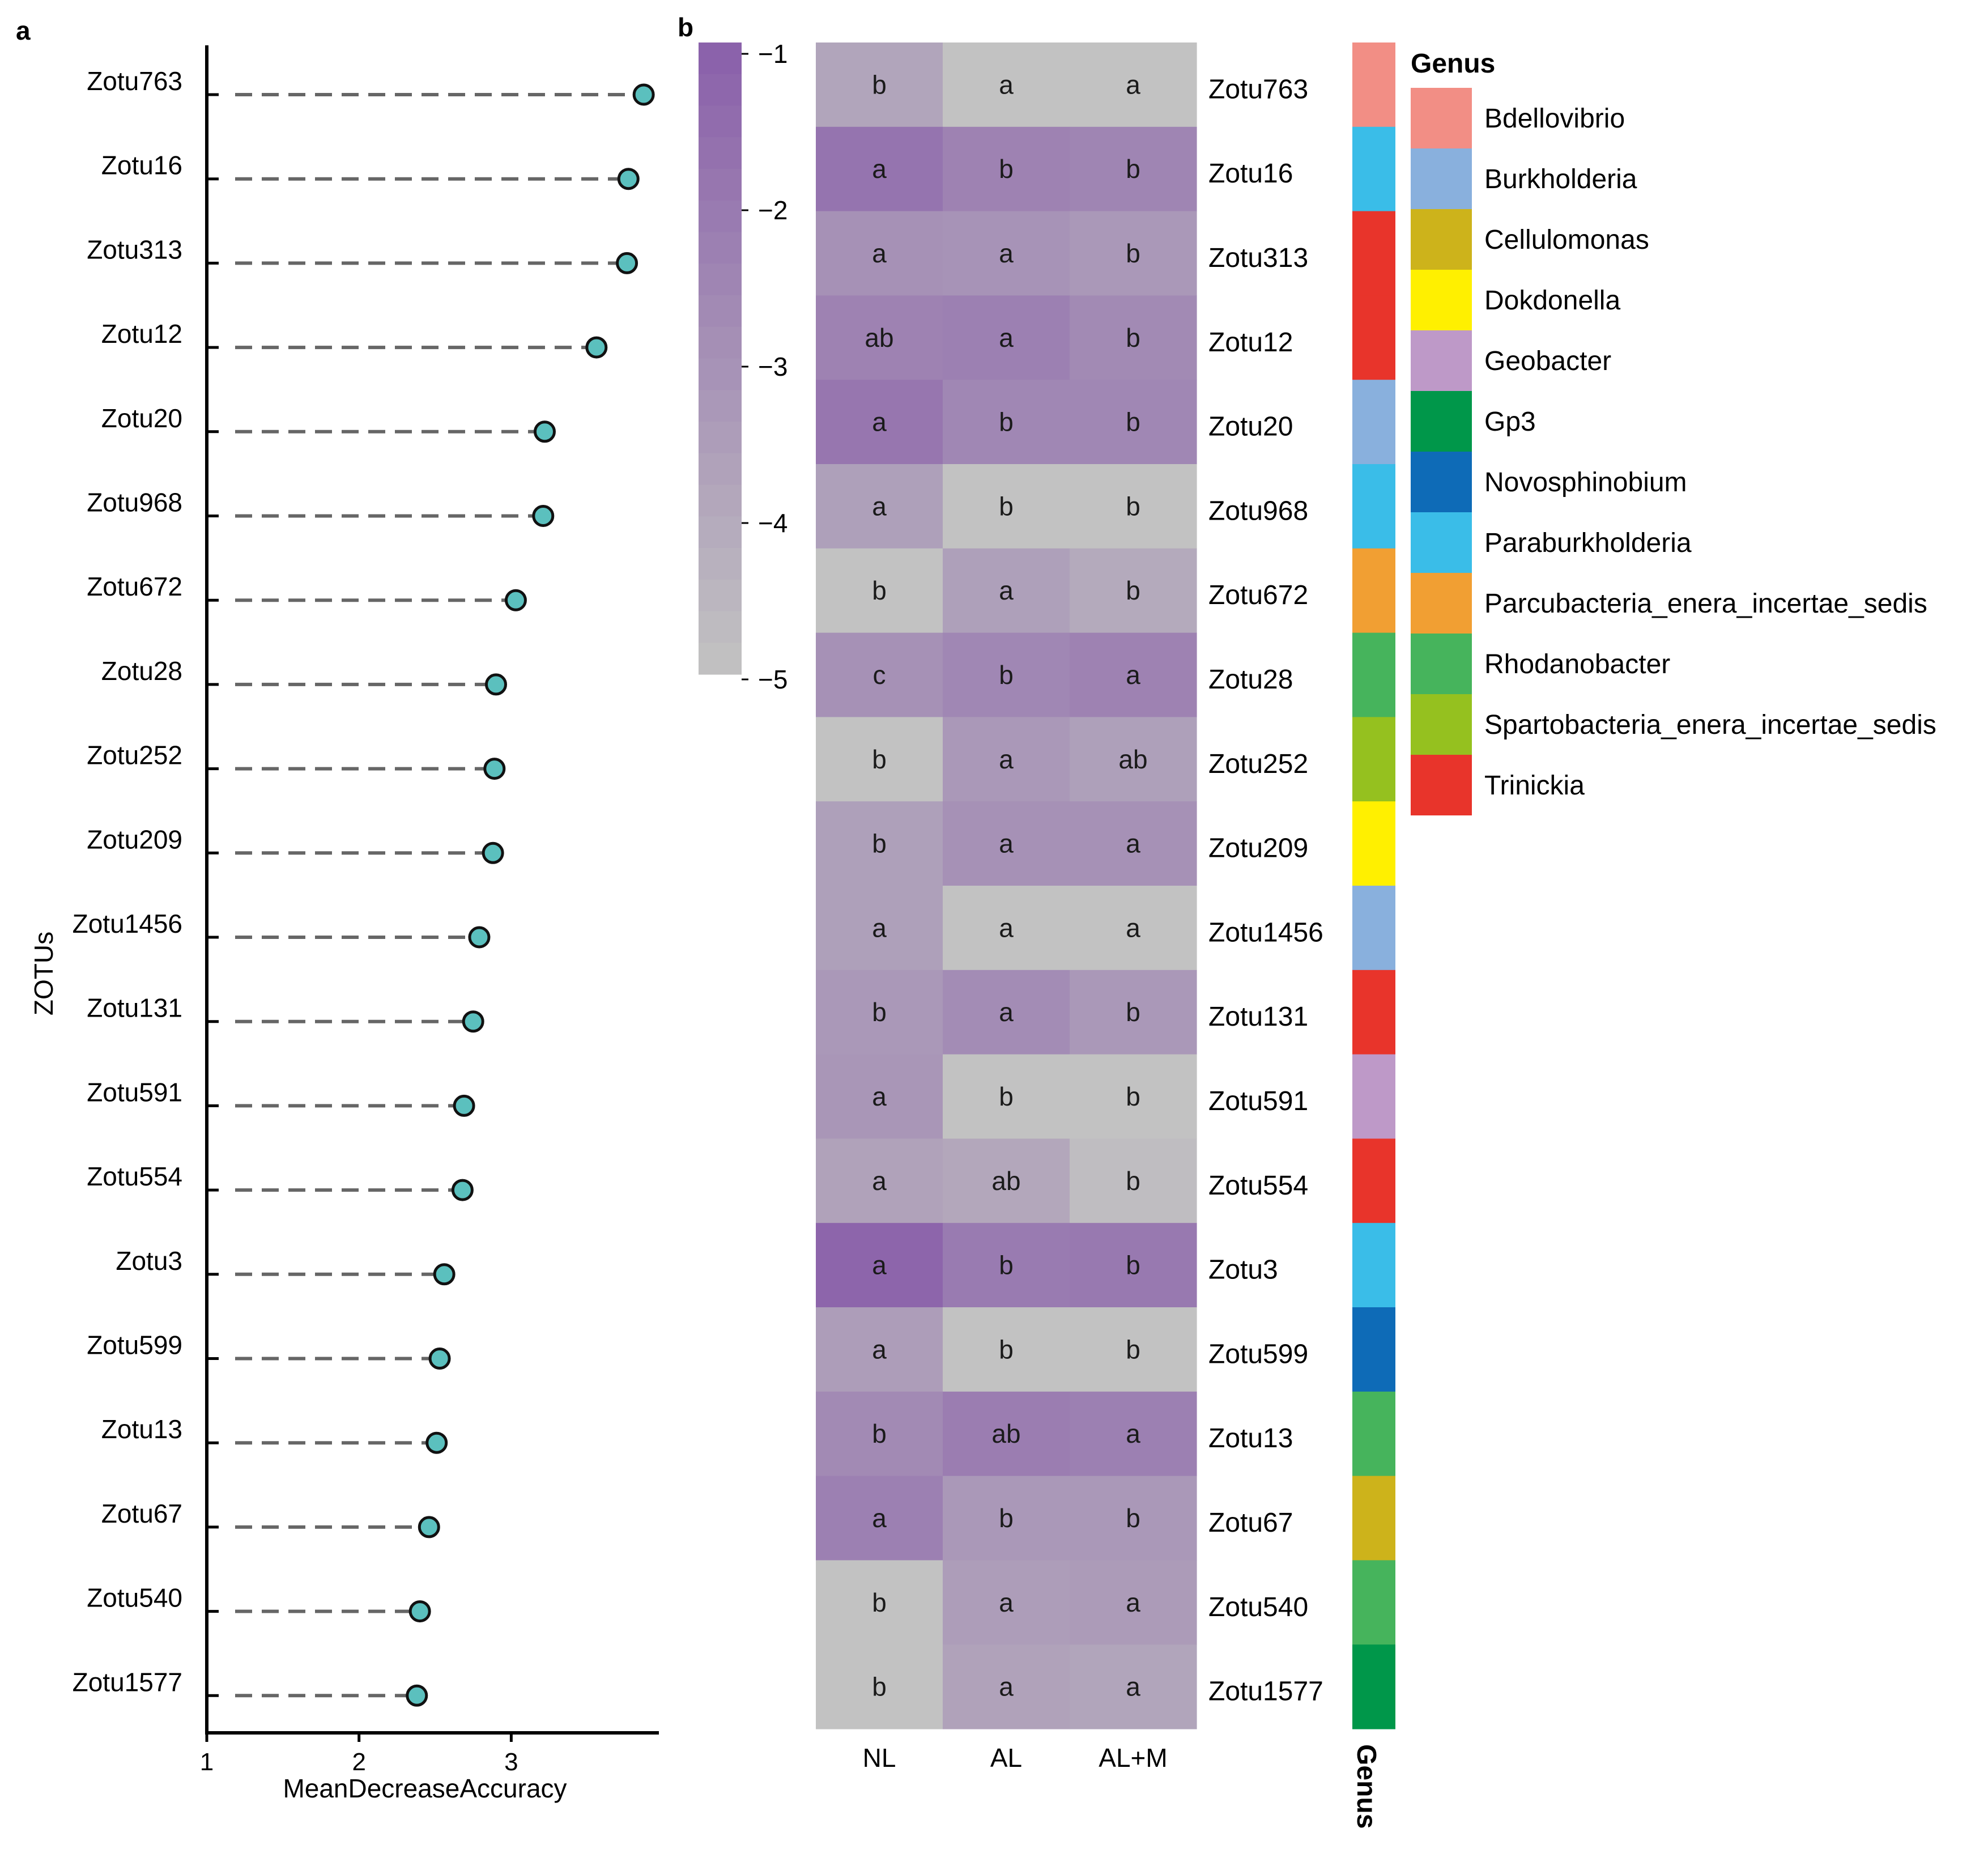  What do you see at coordinates (141, 1513) in the screenshot?
I see `y-tick-label: Zotu67` at bounding box center [141, 1513].